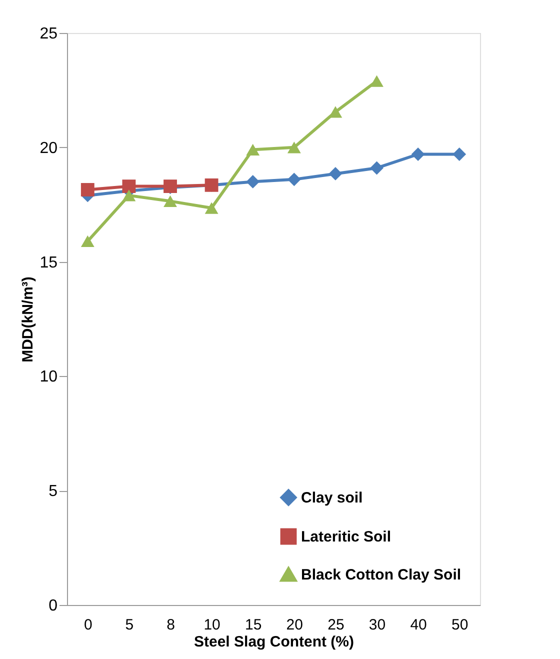 This screenshot has width=560, height=659. I want to click on y-tick-label: 0, so click(53, 606).